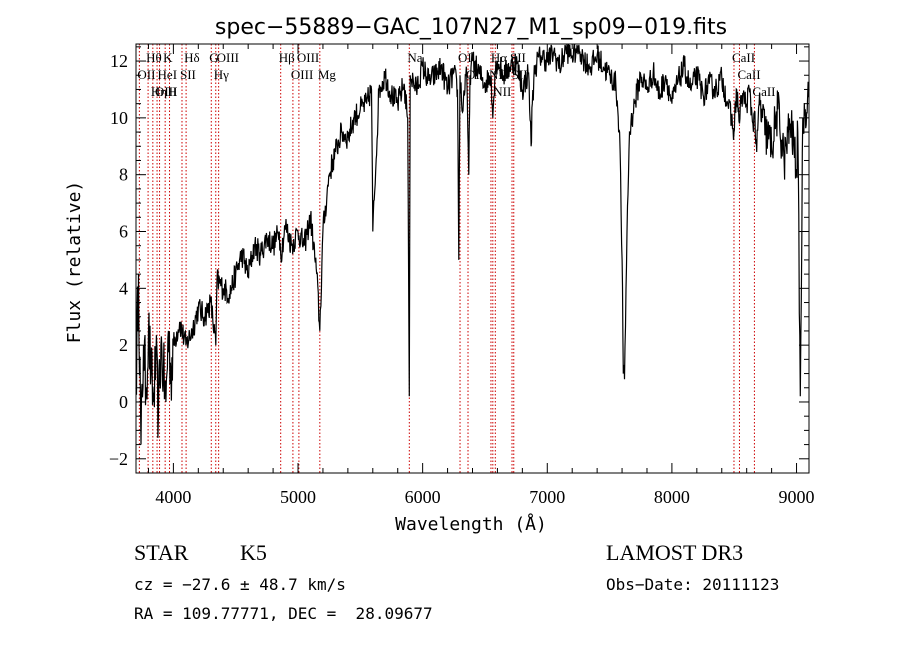 The image size is (900, 649). What do you see at coordinates (119, 61) in the screenshot?
I see `y-tick-label: 12` at bounding box center [119, 61].